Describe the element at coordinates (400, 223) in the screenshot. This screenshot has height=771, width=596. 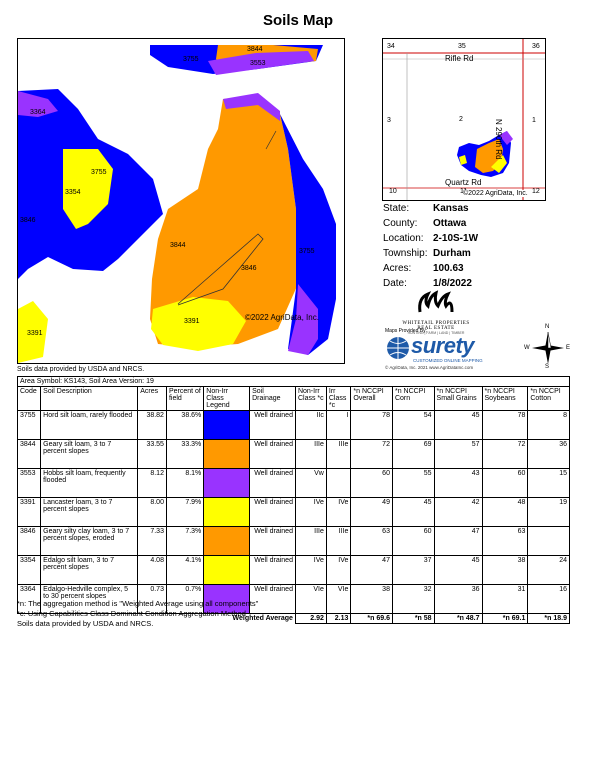
I see `info-key: County:` at that location.